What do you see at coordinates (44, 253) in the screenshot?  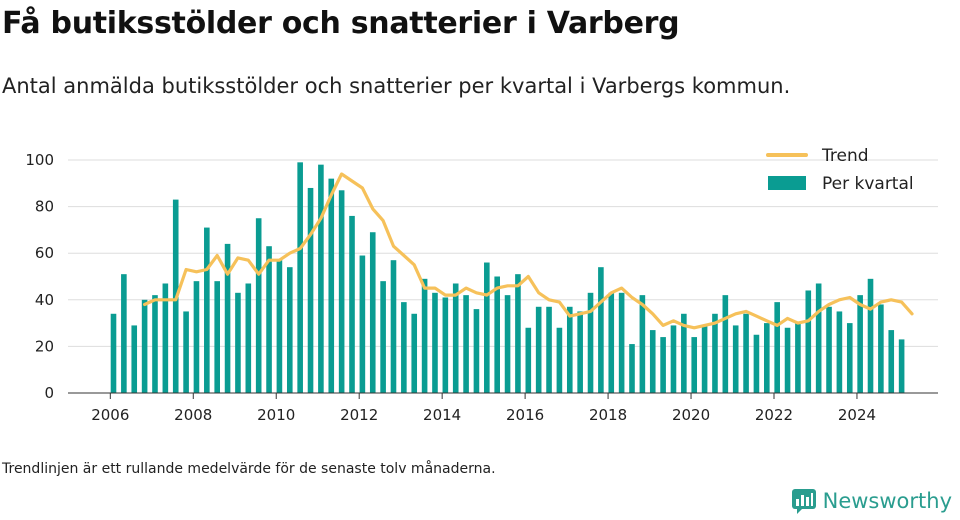 I see `y-tick-label: 60` at bounding box center [44, 253].